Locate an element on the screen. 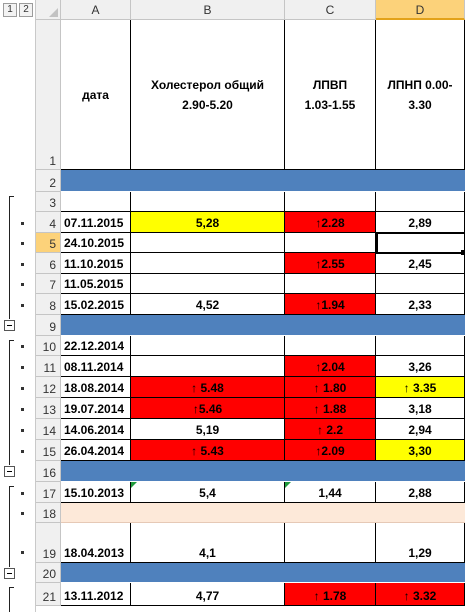  cell-ldl: 3,18 is located at coordinates (420, 408).